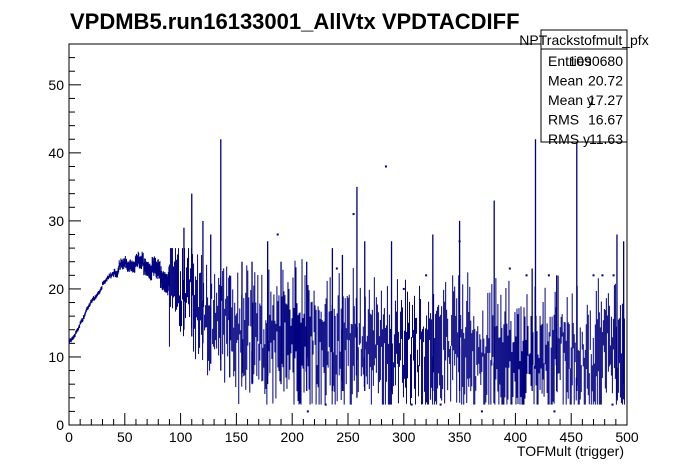 This screenshot has width=696, height=472. Describe the element at coordinates (627, 437) in the screenshot. I see `x-tick-label: 500` at that location.